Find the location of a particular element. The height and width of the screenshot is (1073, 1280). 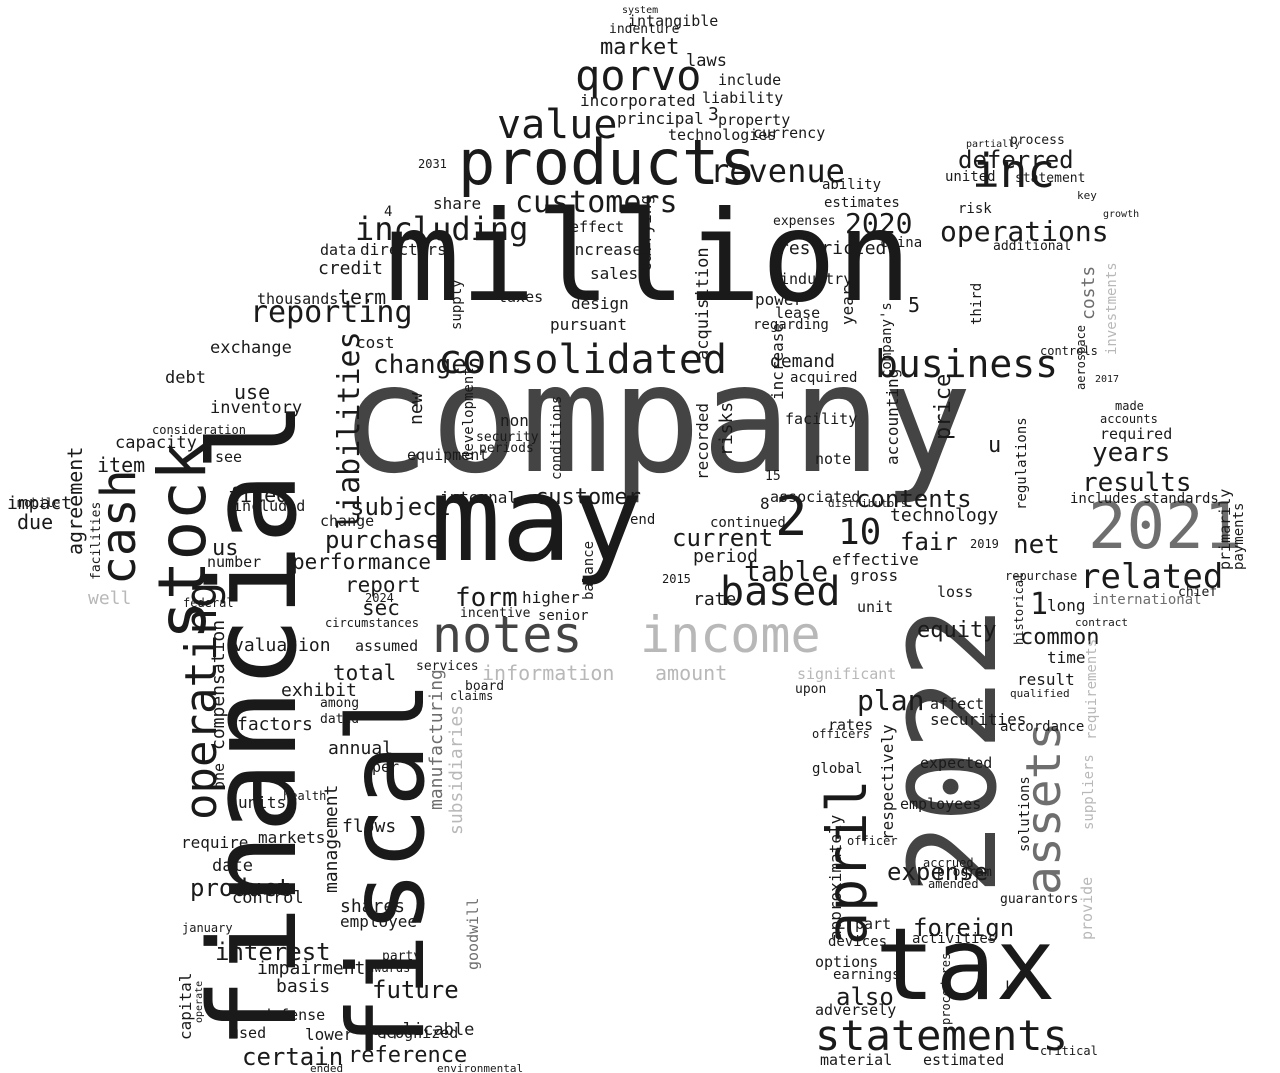

word-121: sales is located at coordinates (614, 273).